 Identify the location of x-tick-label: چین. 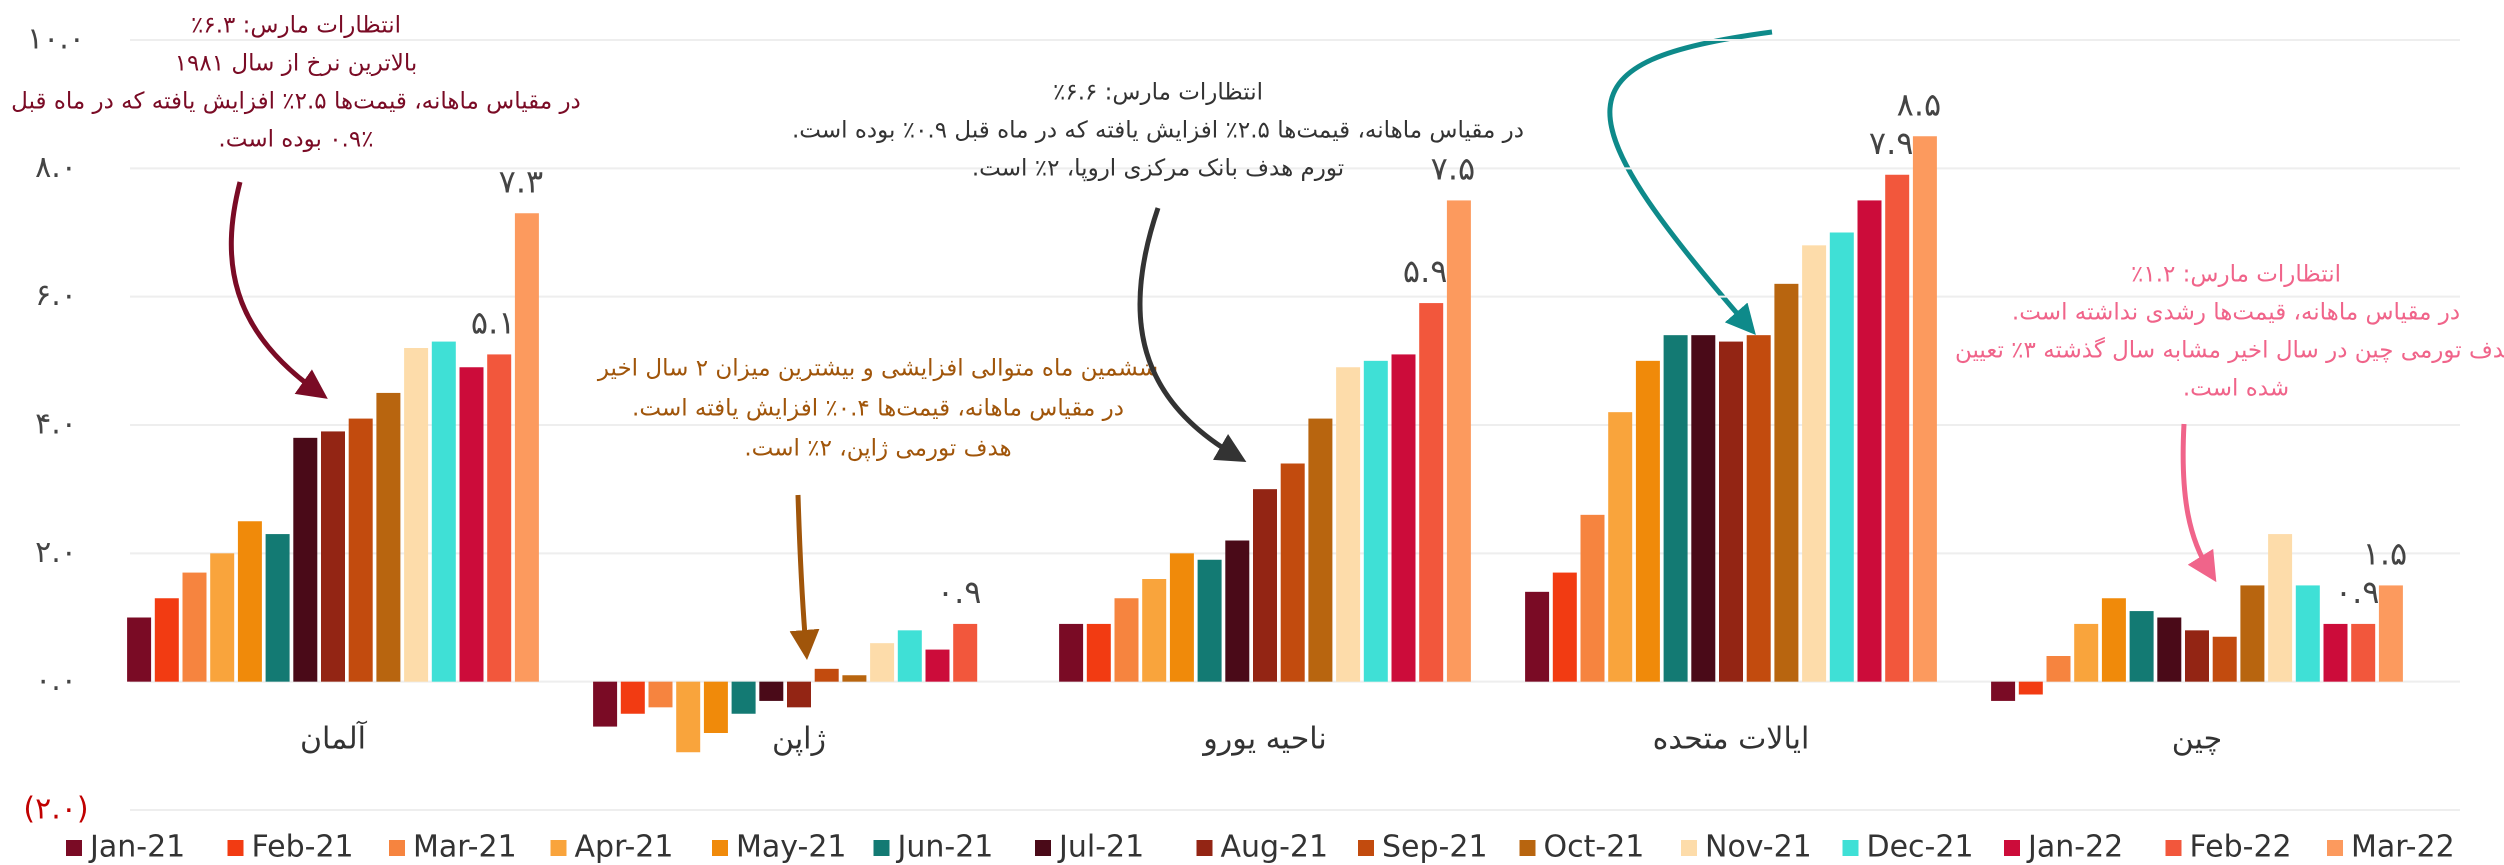
(2197, 739).